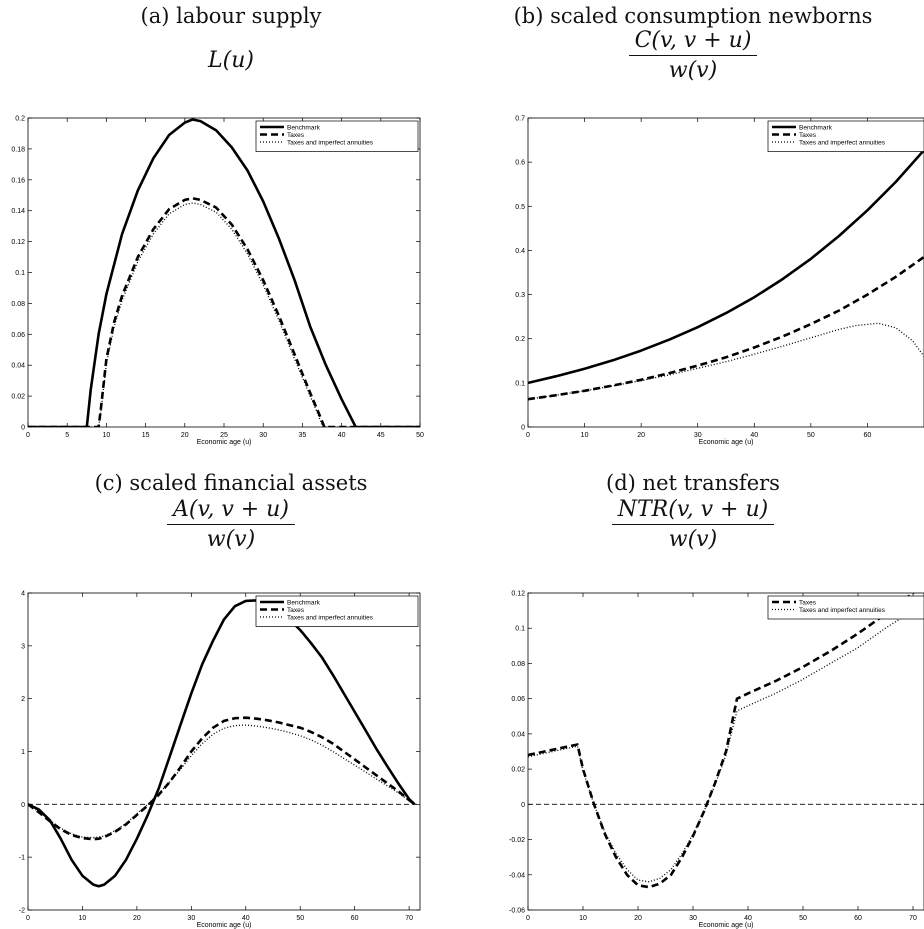  I want to click on y-tick-label: 1, so click(23, 752).